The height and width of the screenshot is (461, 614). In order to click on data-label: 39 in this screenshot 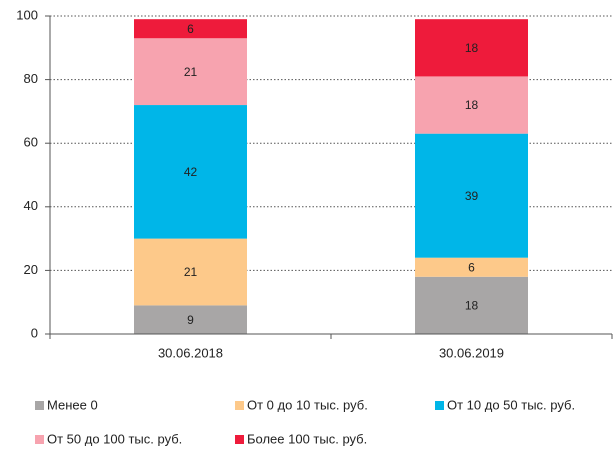, I will do `click(472, 196)`.